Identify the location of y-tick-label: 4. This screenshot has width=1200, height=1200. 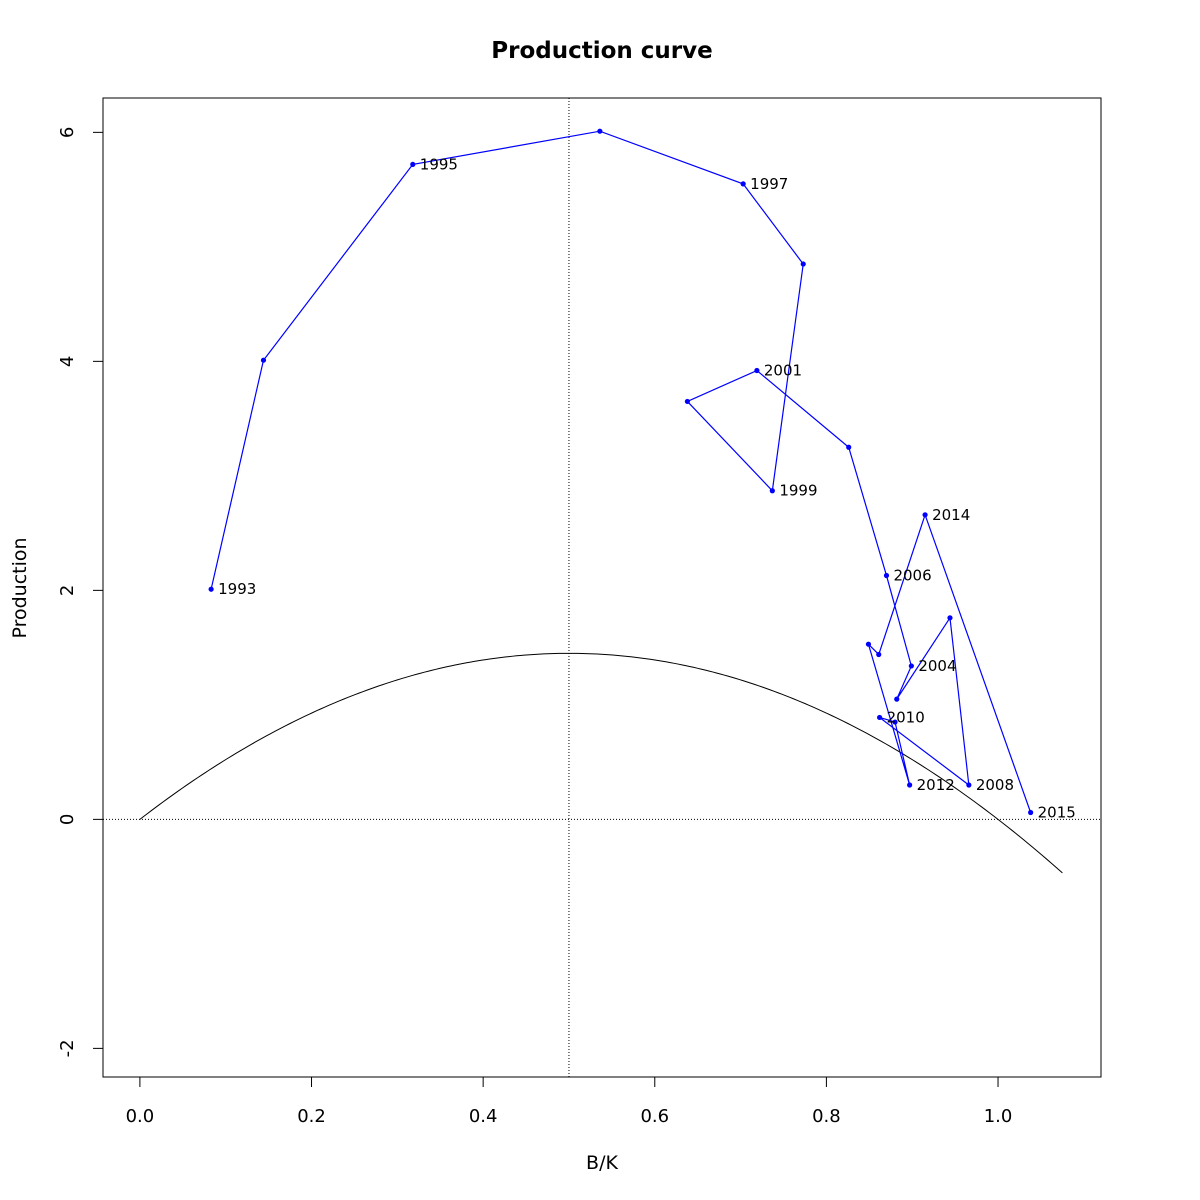
(67, 361).